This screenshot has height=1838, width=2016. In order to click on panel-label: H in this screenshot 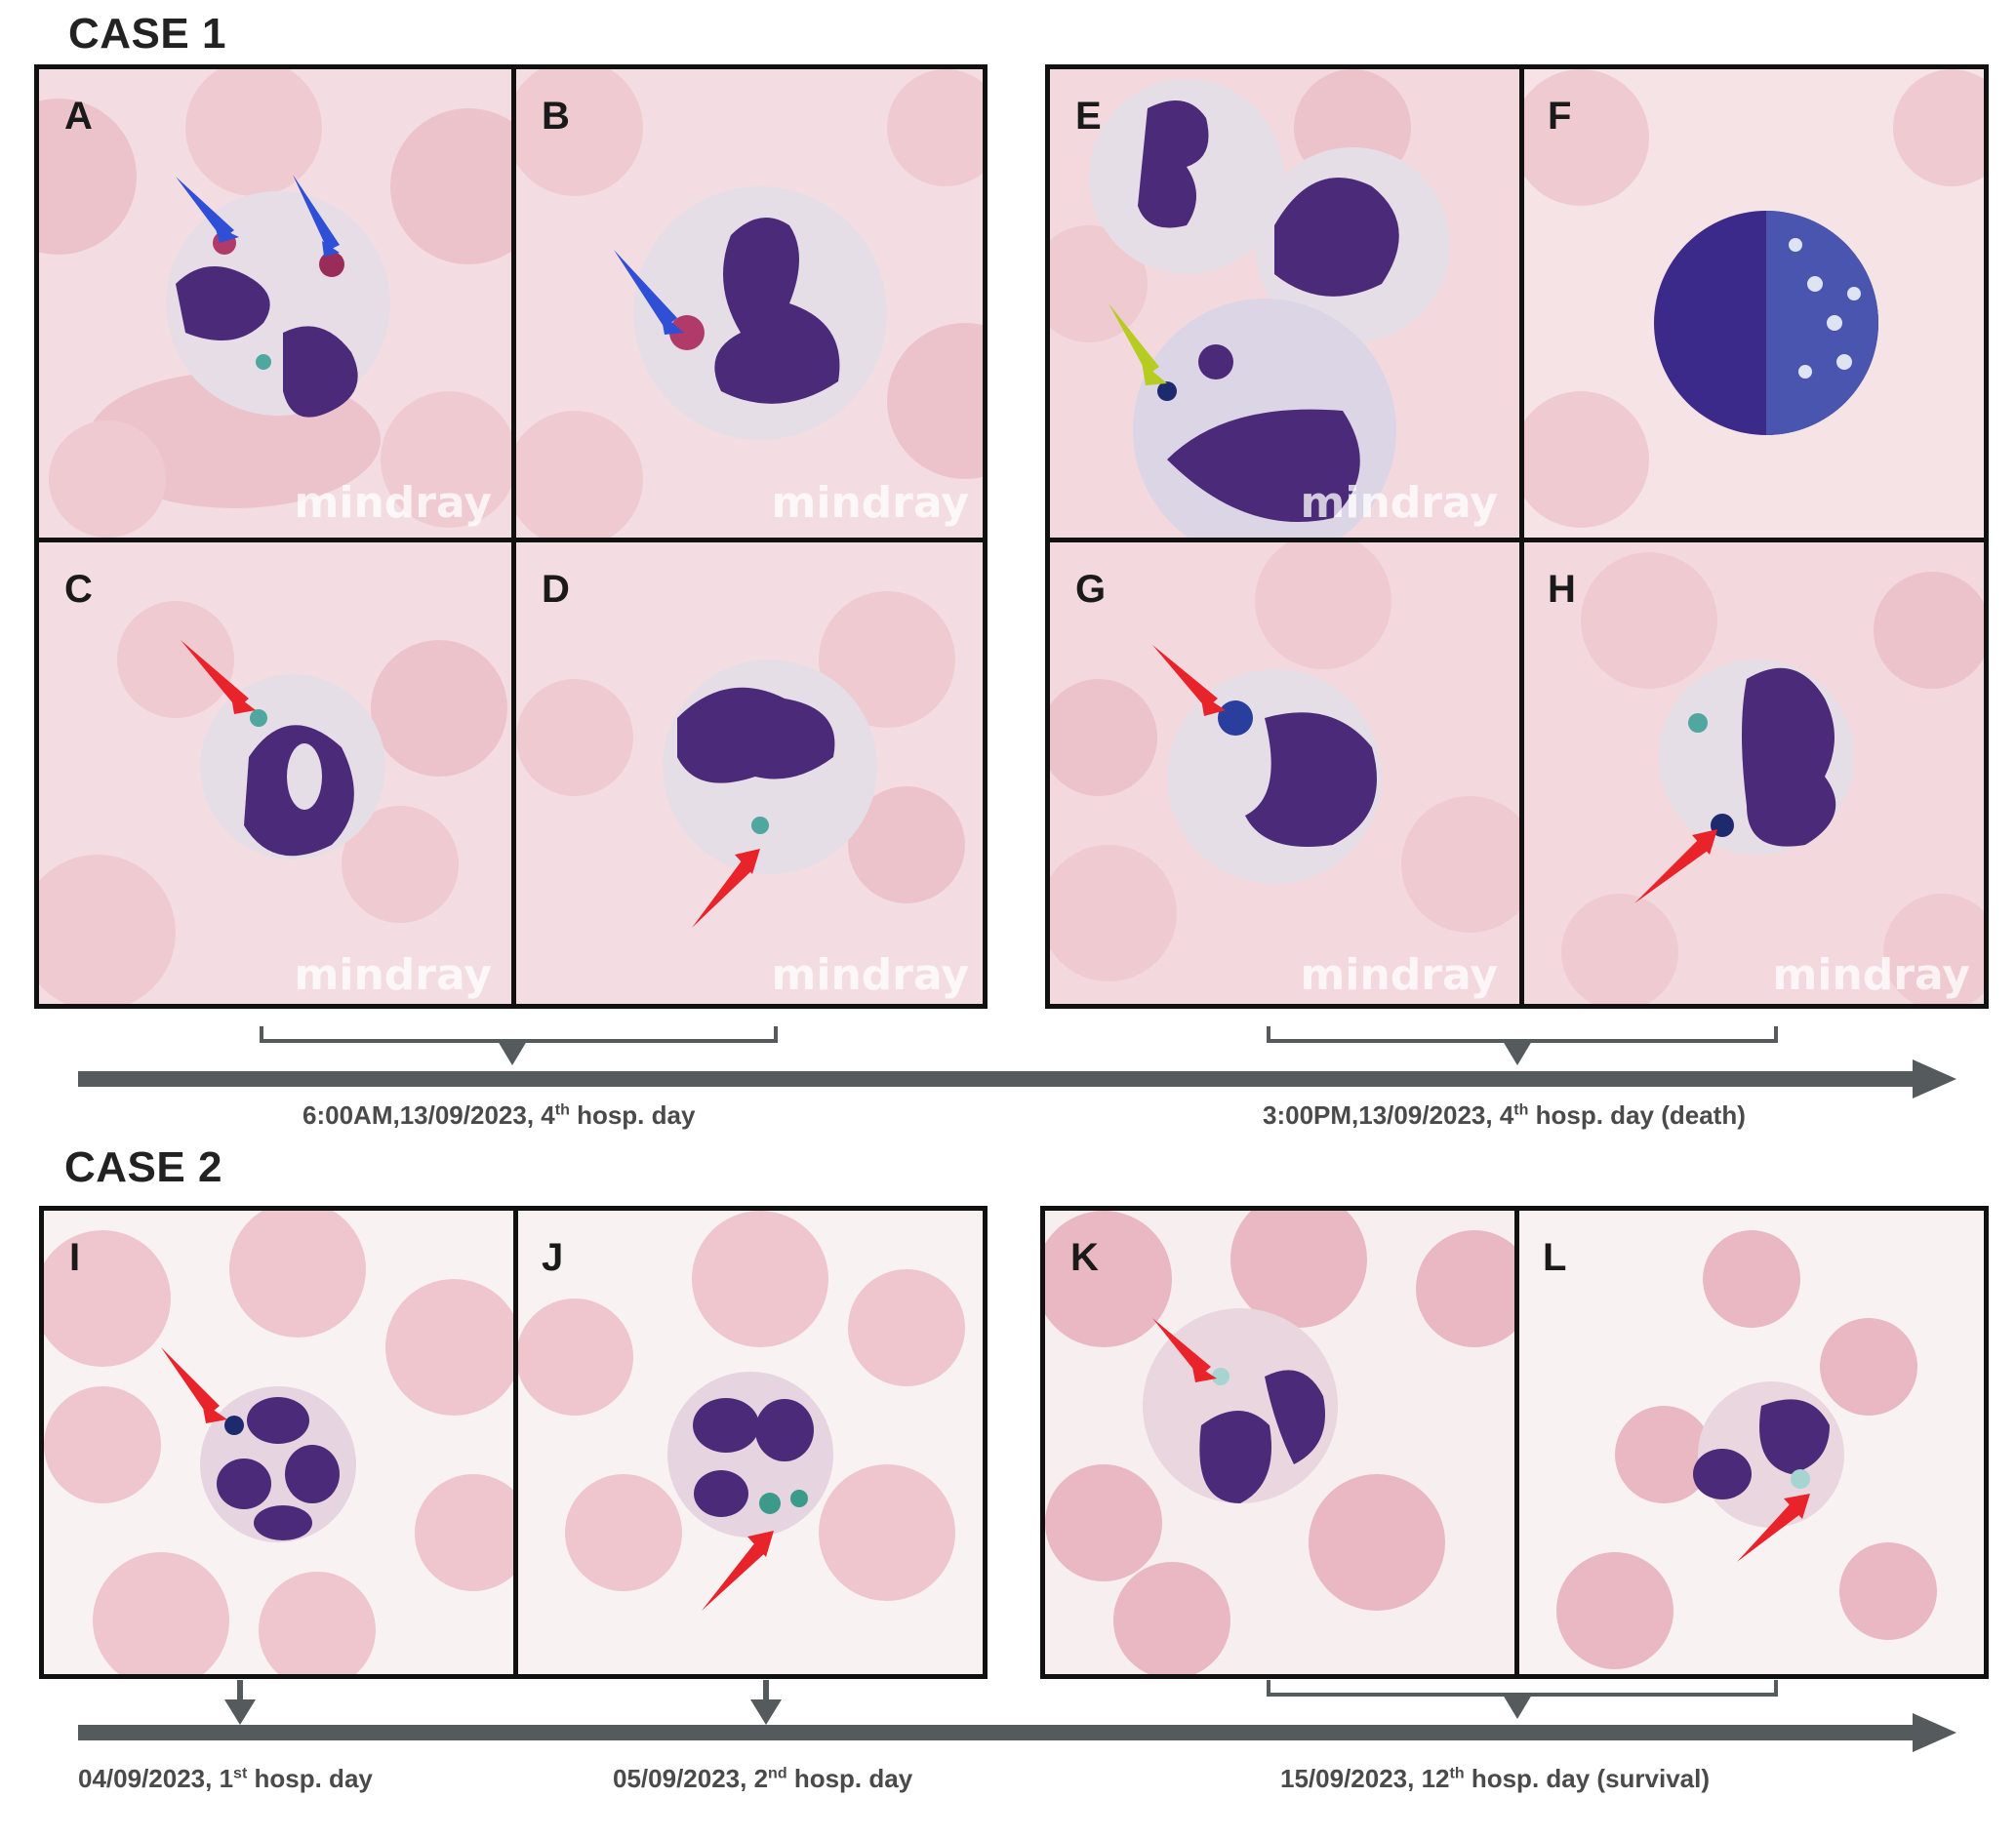, I will do `click(1562, 590)`.